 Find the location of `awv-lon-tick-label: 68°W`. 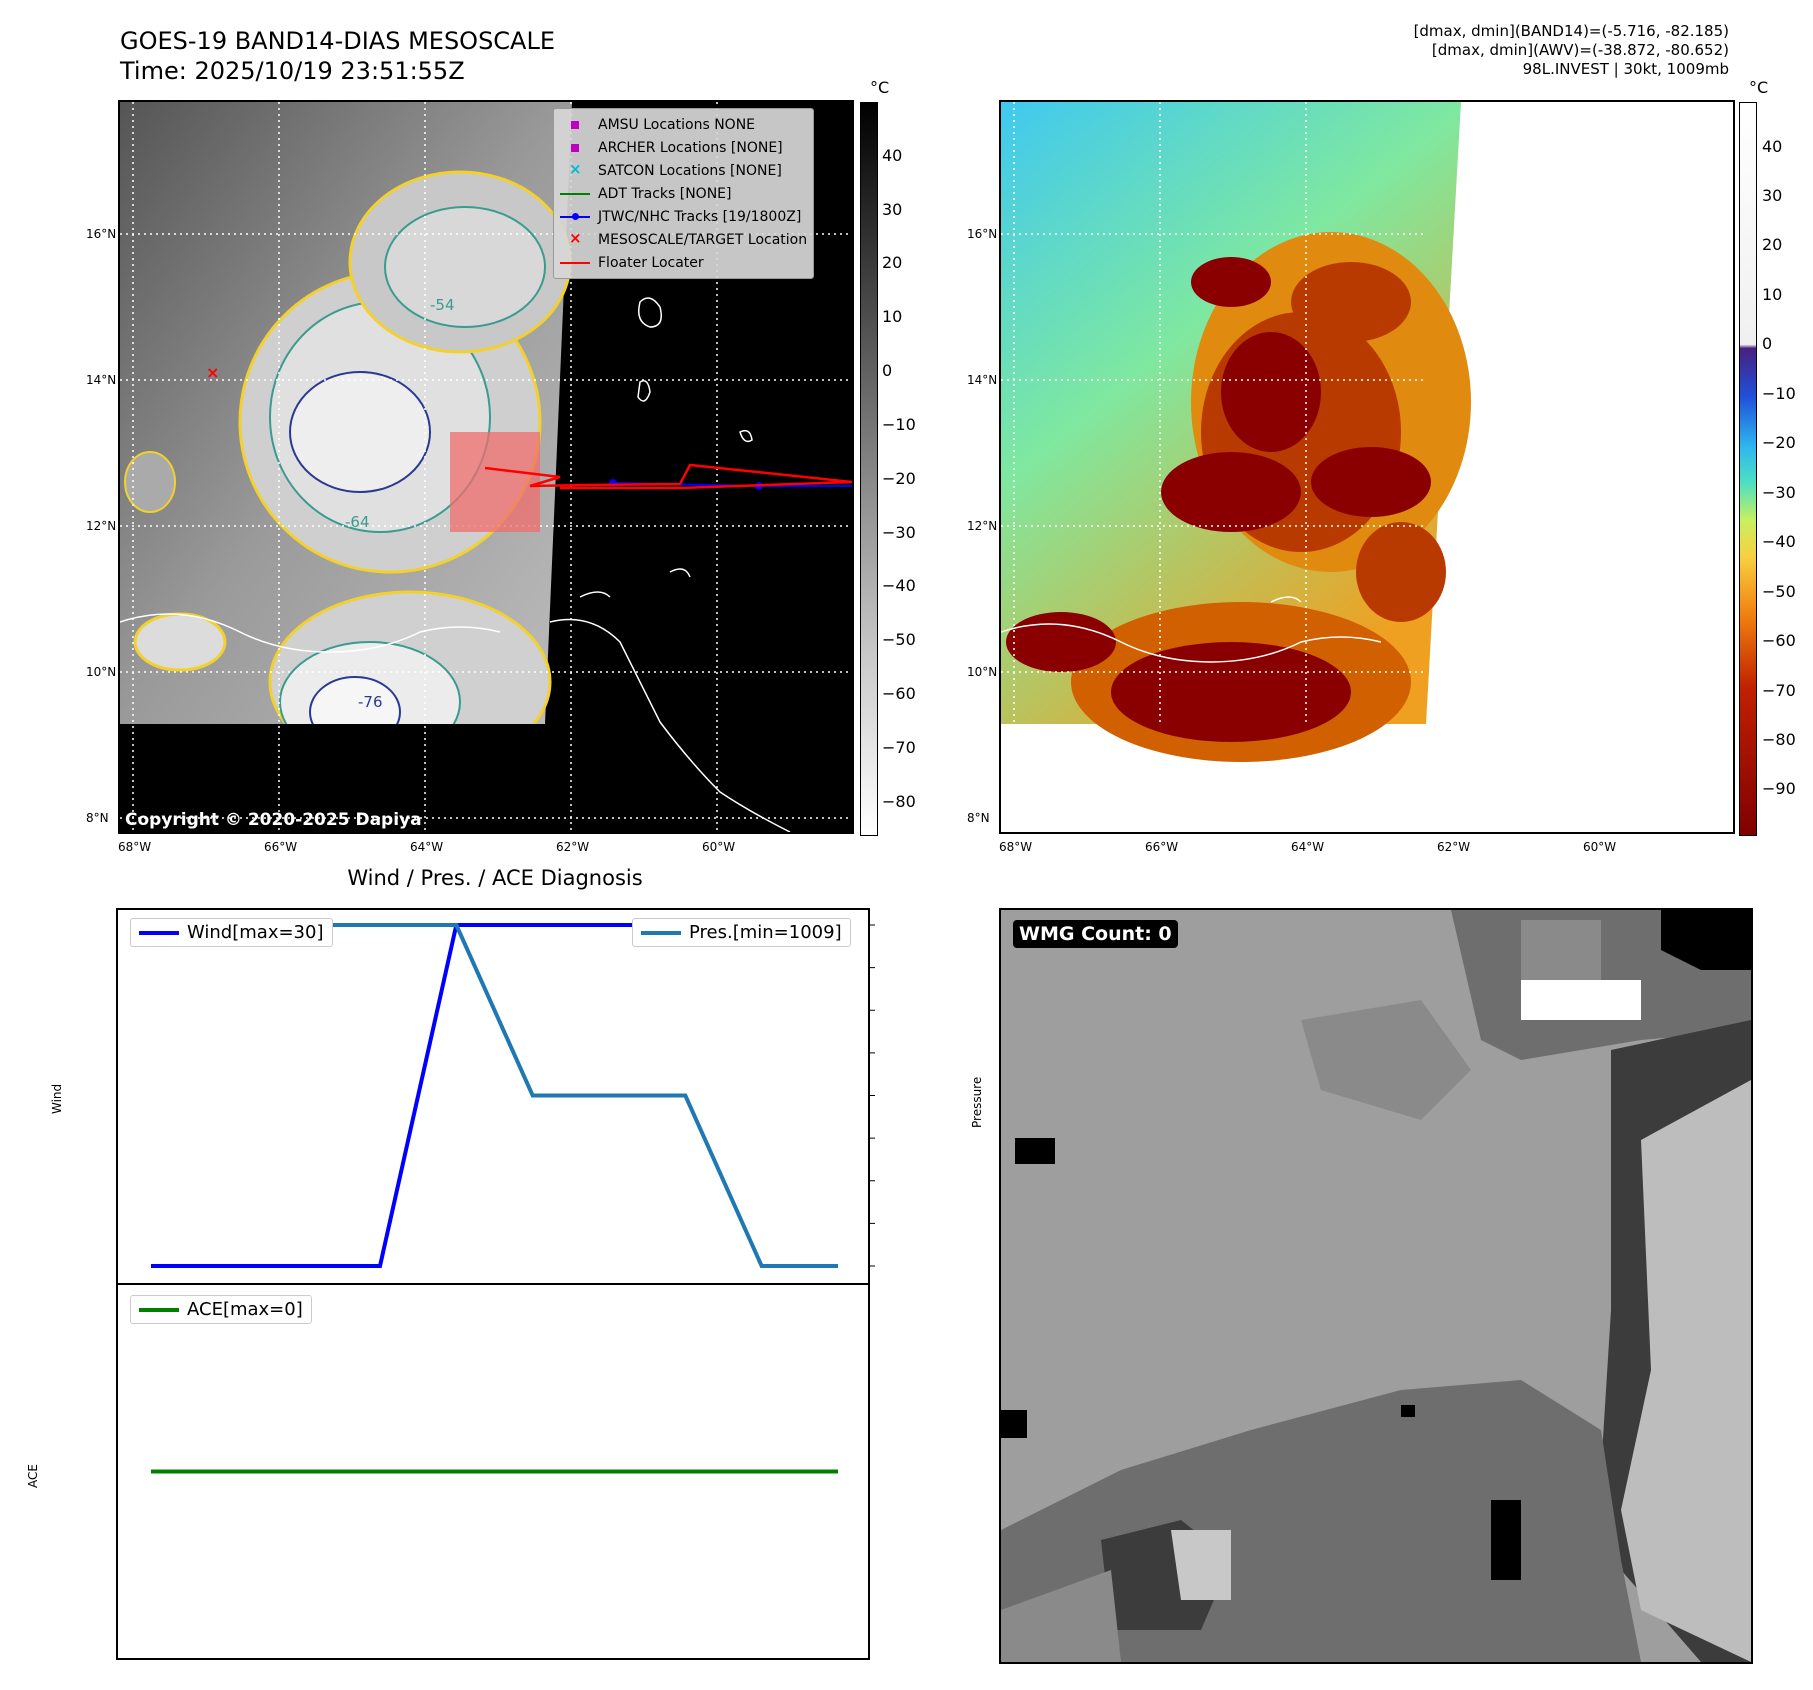

awv-lon-tick-label: 68°W is located at coordinates (1016, 847).